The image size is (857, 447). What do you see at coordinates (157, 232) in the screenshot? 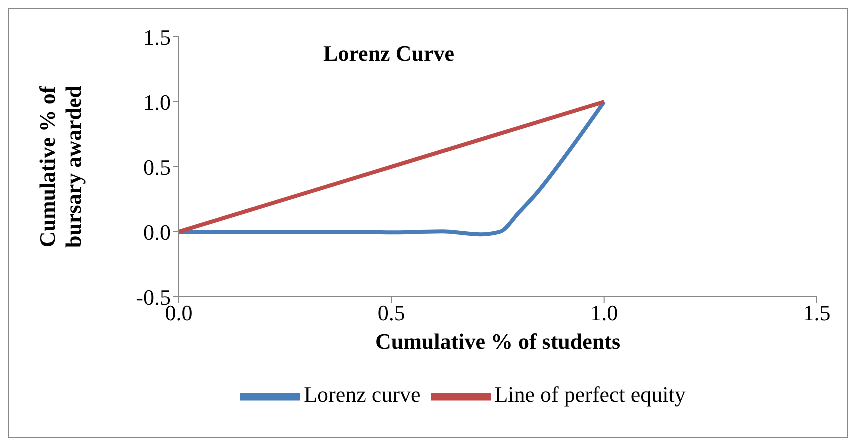
I see `y-tick-label: 0.0` at bounding box center [157, 232].